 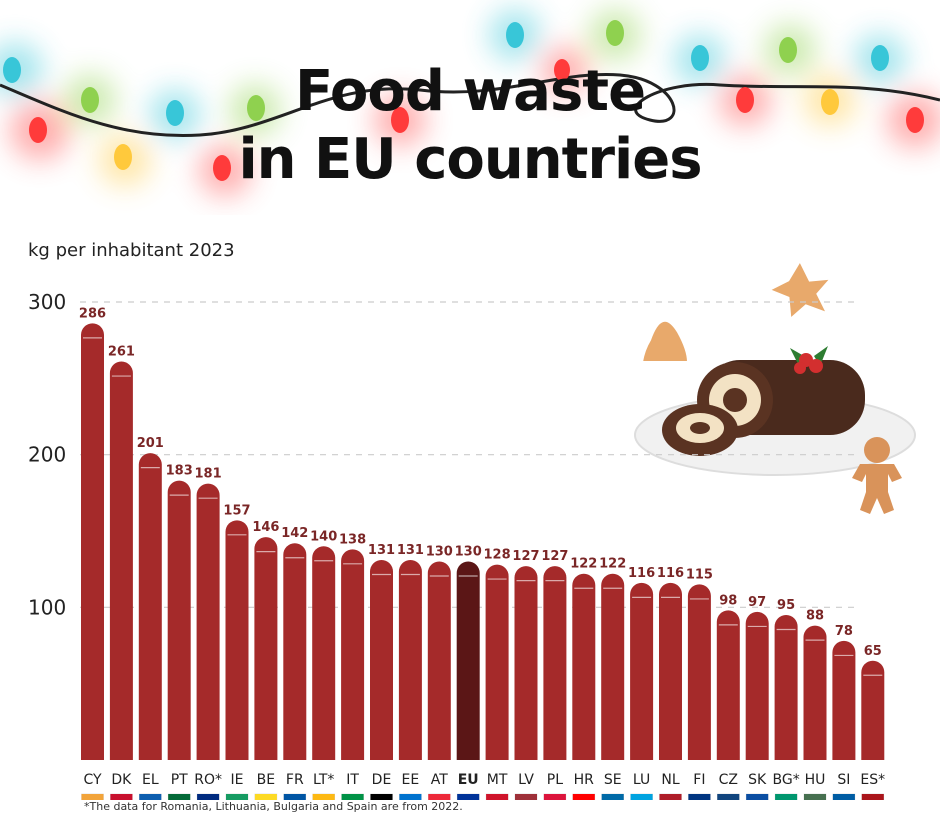 What do you see at coordinates (497, 555) in the screenshot?
I see `value-label: 128` at bounding box center [497, 555].